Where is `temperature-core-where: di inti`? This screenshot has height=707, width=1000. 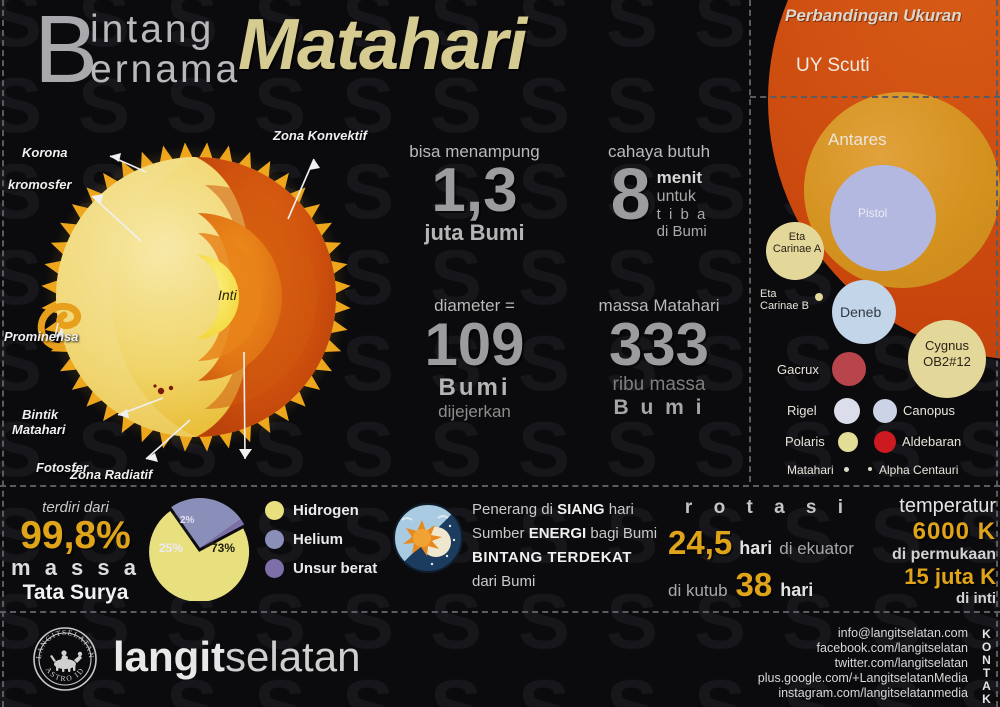
temperature-core-where: di inti is located at coordinates (976, 598).